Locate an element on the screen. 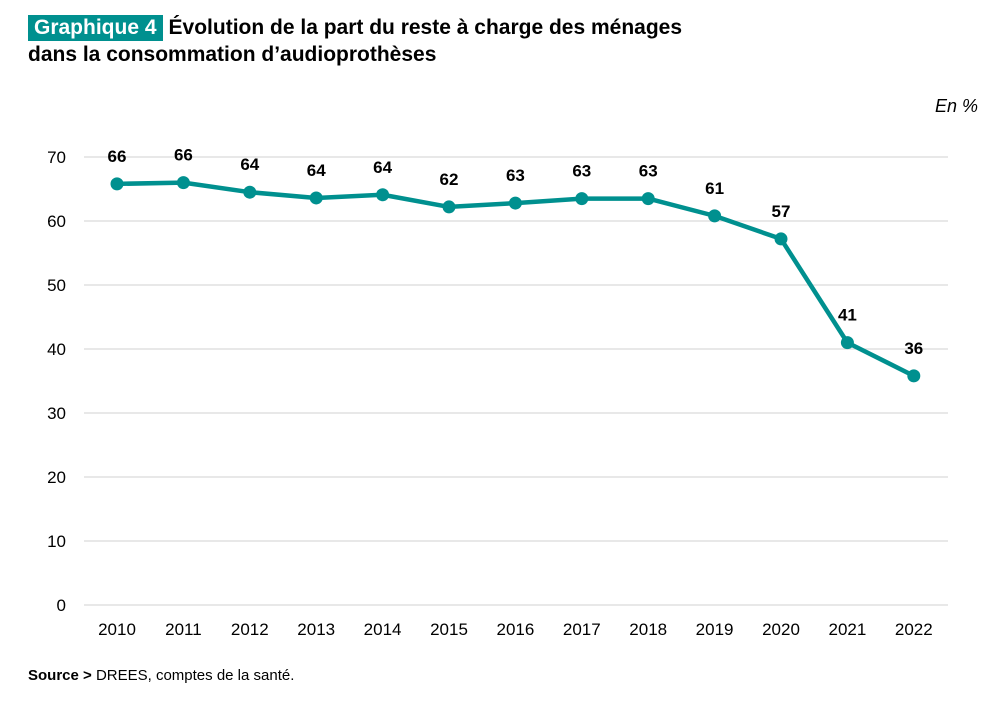 Image resolution: width=1006 pixels, height=701 pixels. data-label: 57 is located at coordinates (781, 211).